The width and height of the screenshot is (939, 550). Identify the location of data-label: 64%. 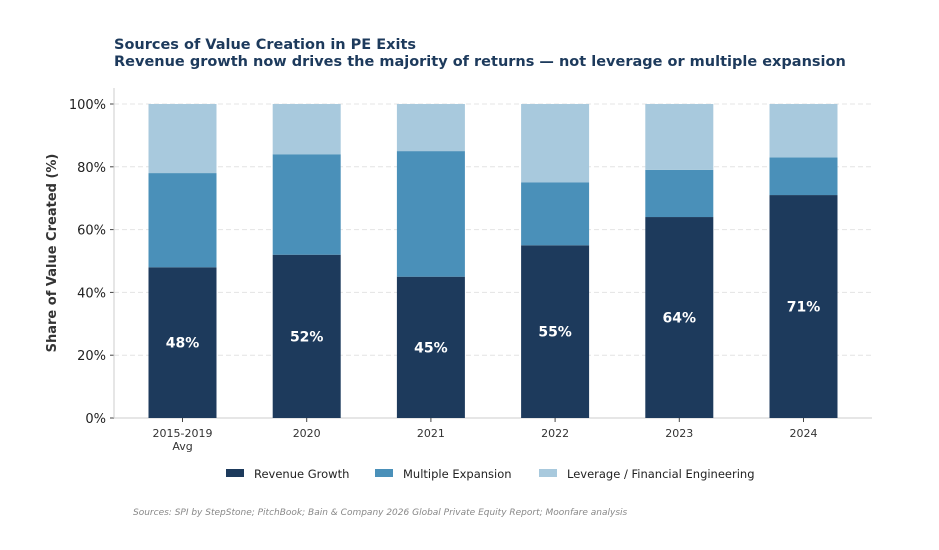
(680, 319).